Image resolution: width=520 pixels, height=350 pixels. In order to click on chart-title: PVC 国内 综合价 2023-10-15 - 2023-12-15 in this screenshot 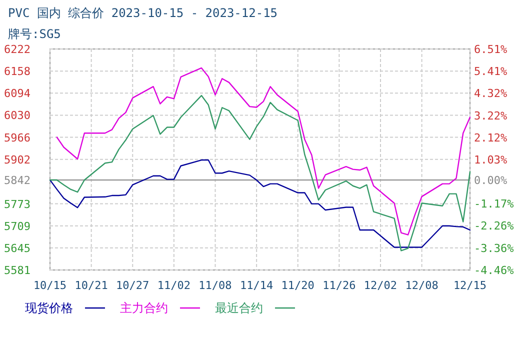, I will do `click(143, 13)`.